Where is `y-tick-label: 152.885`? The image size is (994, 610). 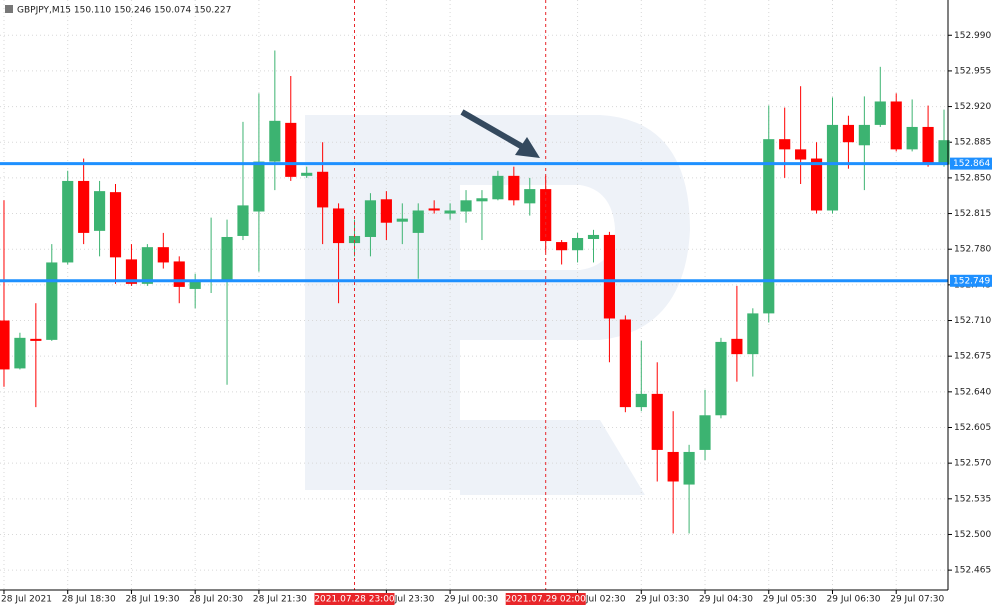
y-tick-label: 152.885 is located at coordinates (972, 143).